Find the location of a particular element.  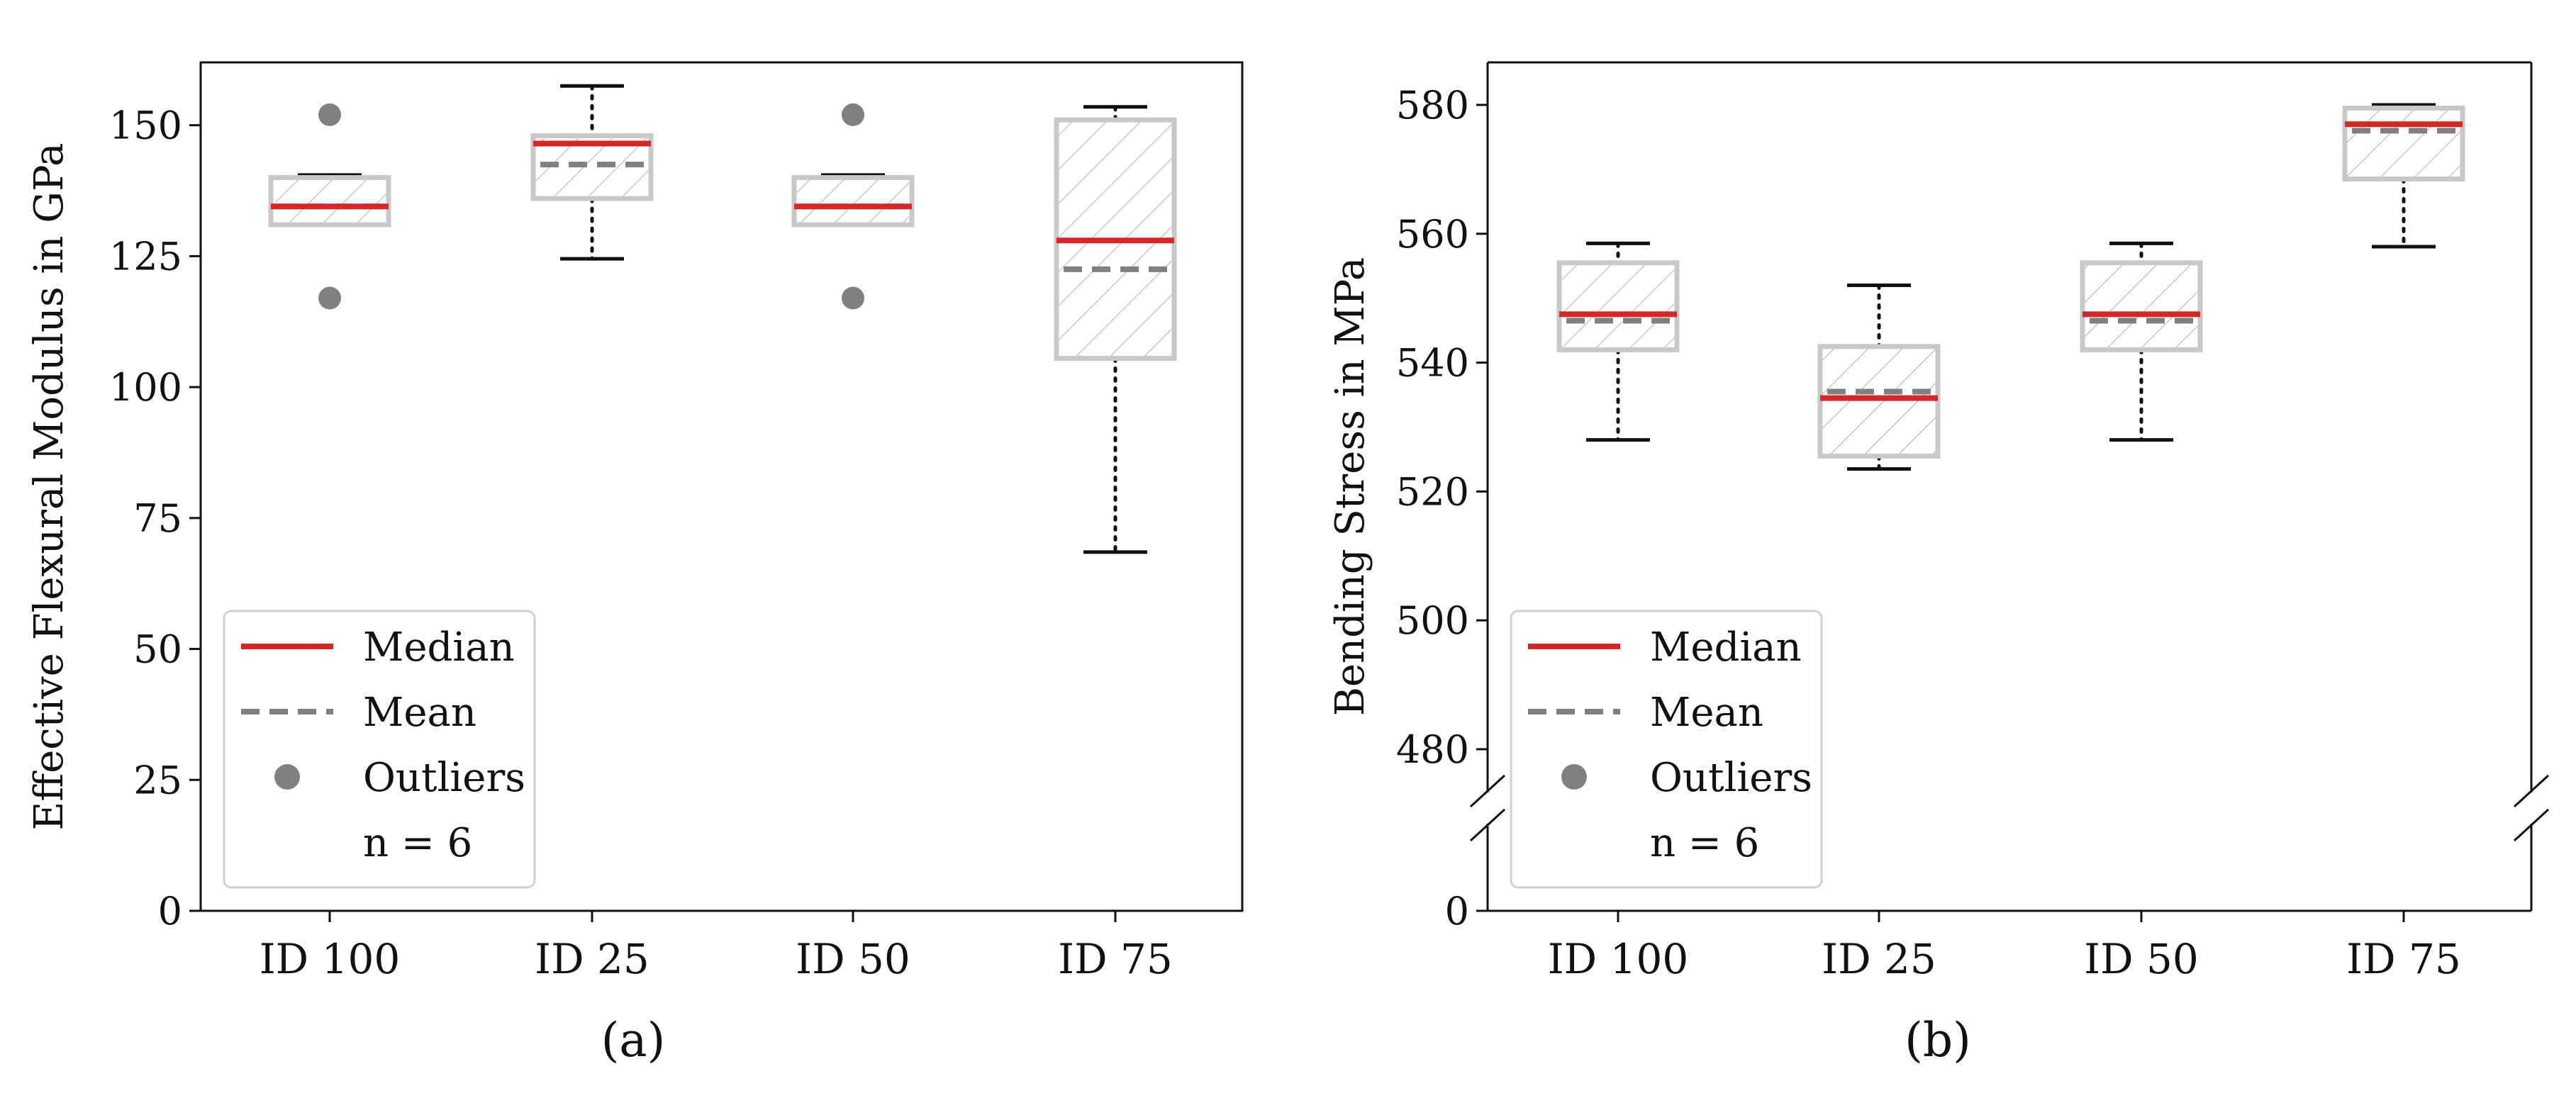

y-tick-label: 75 is located at coordinates (157, 518).